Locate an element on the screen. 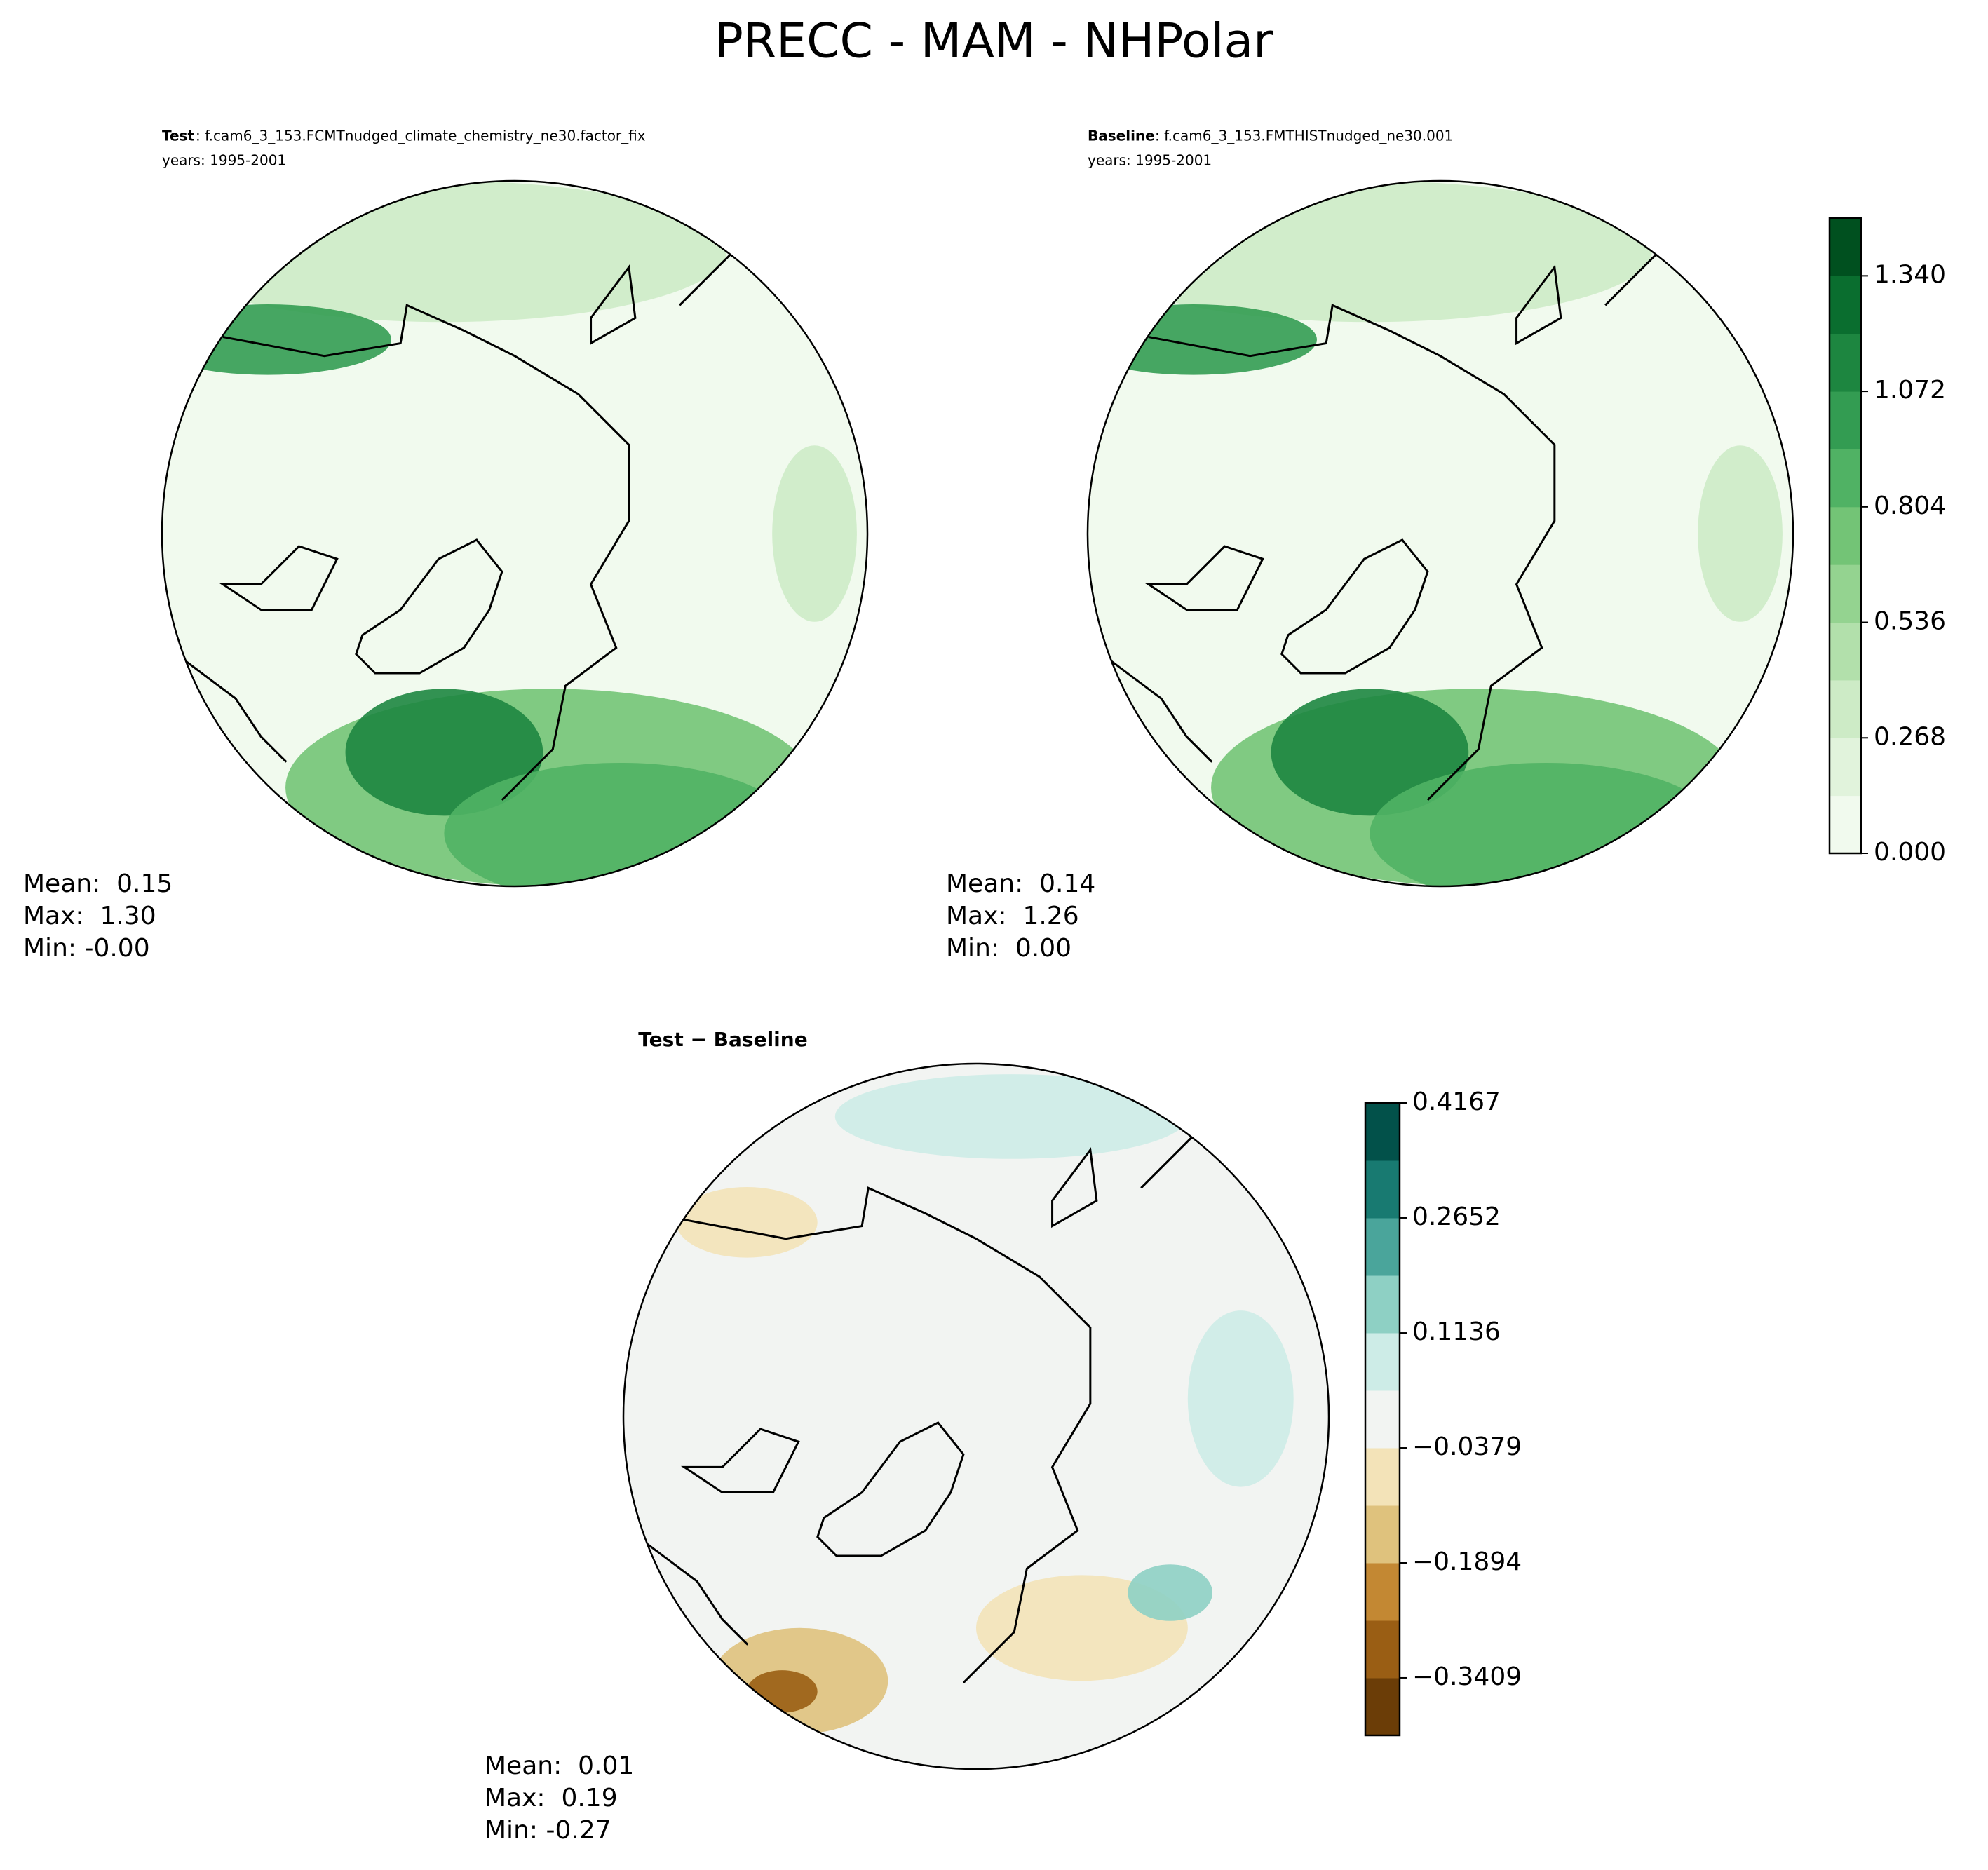 The image size is (1988, 1870). colorbar-tick-label: 0.1136 is located at coordinates (1456, 1331).